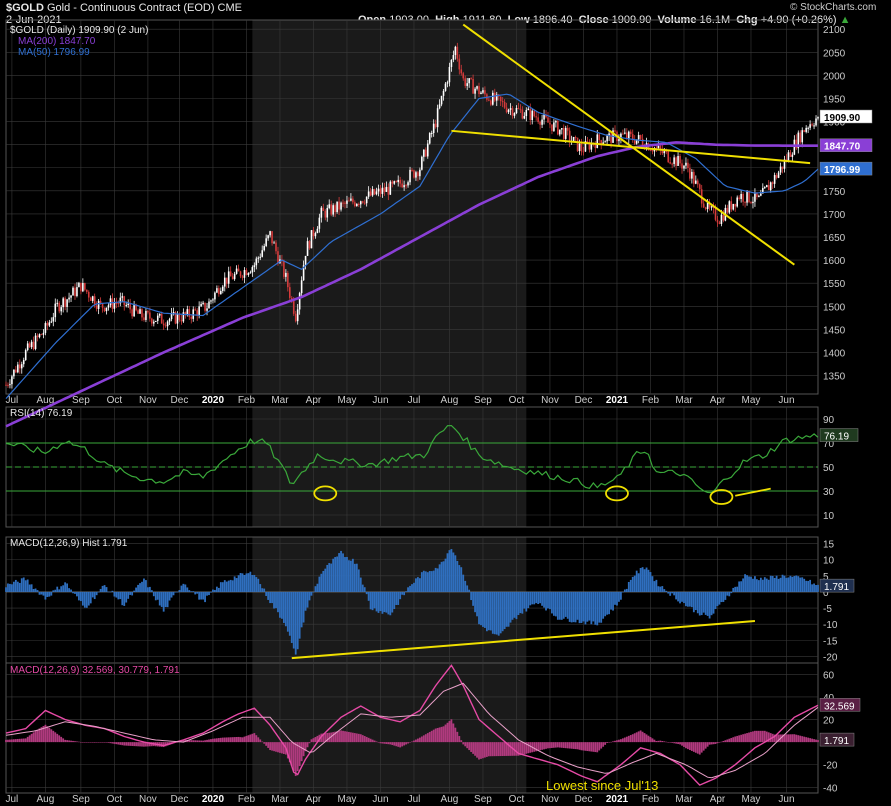 The image size is (891, 806). Describe the element at coordinates (829, 675) in the screenshot. I see `y-tick-label: 60` at that location.